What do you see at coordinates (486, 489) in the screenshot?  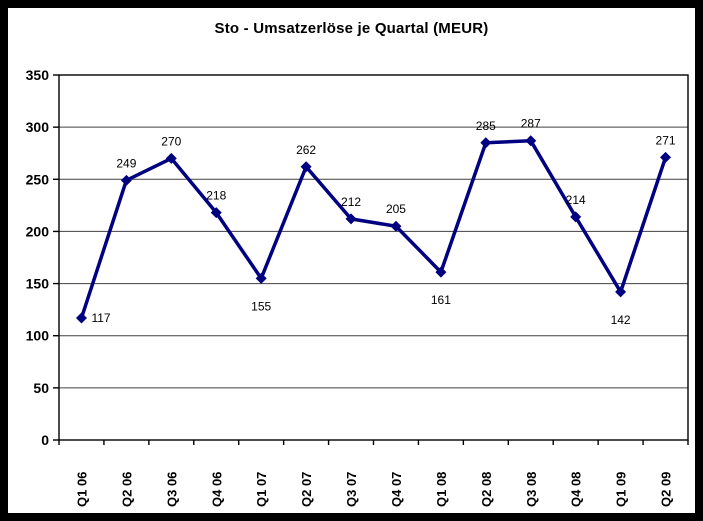 I see `x-tick-label: Q2 08` at bounding box center [486, 489].